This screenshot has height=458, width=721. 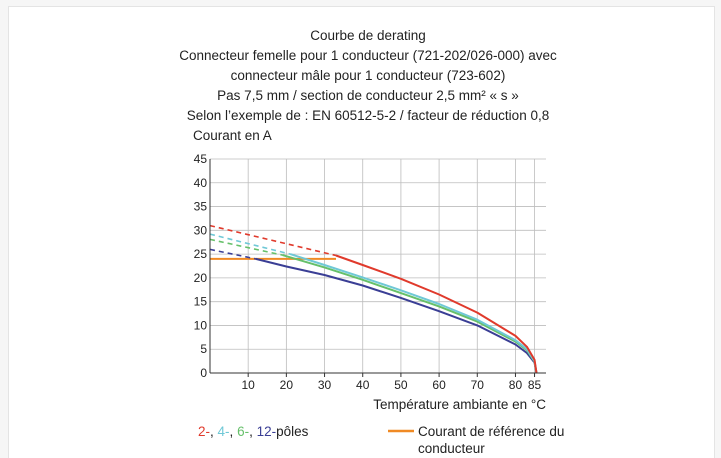 What do you see at coordinates (201, 207) in the screenshot?
I see `y-tick-label-35: 35` at bounding box center [201, 207].